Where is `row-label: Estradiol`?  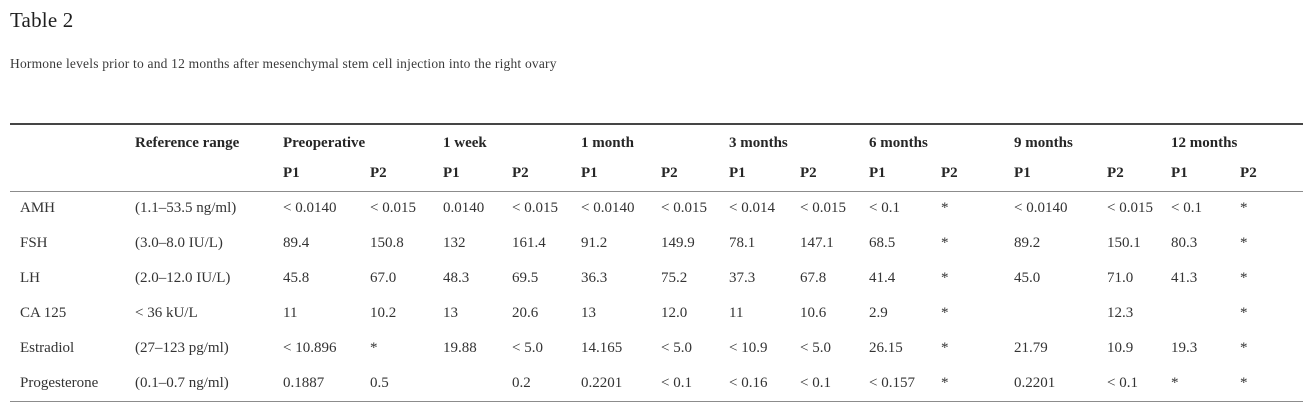
row-label: Estradiol is located at coordinates (47, 348).